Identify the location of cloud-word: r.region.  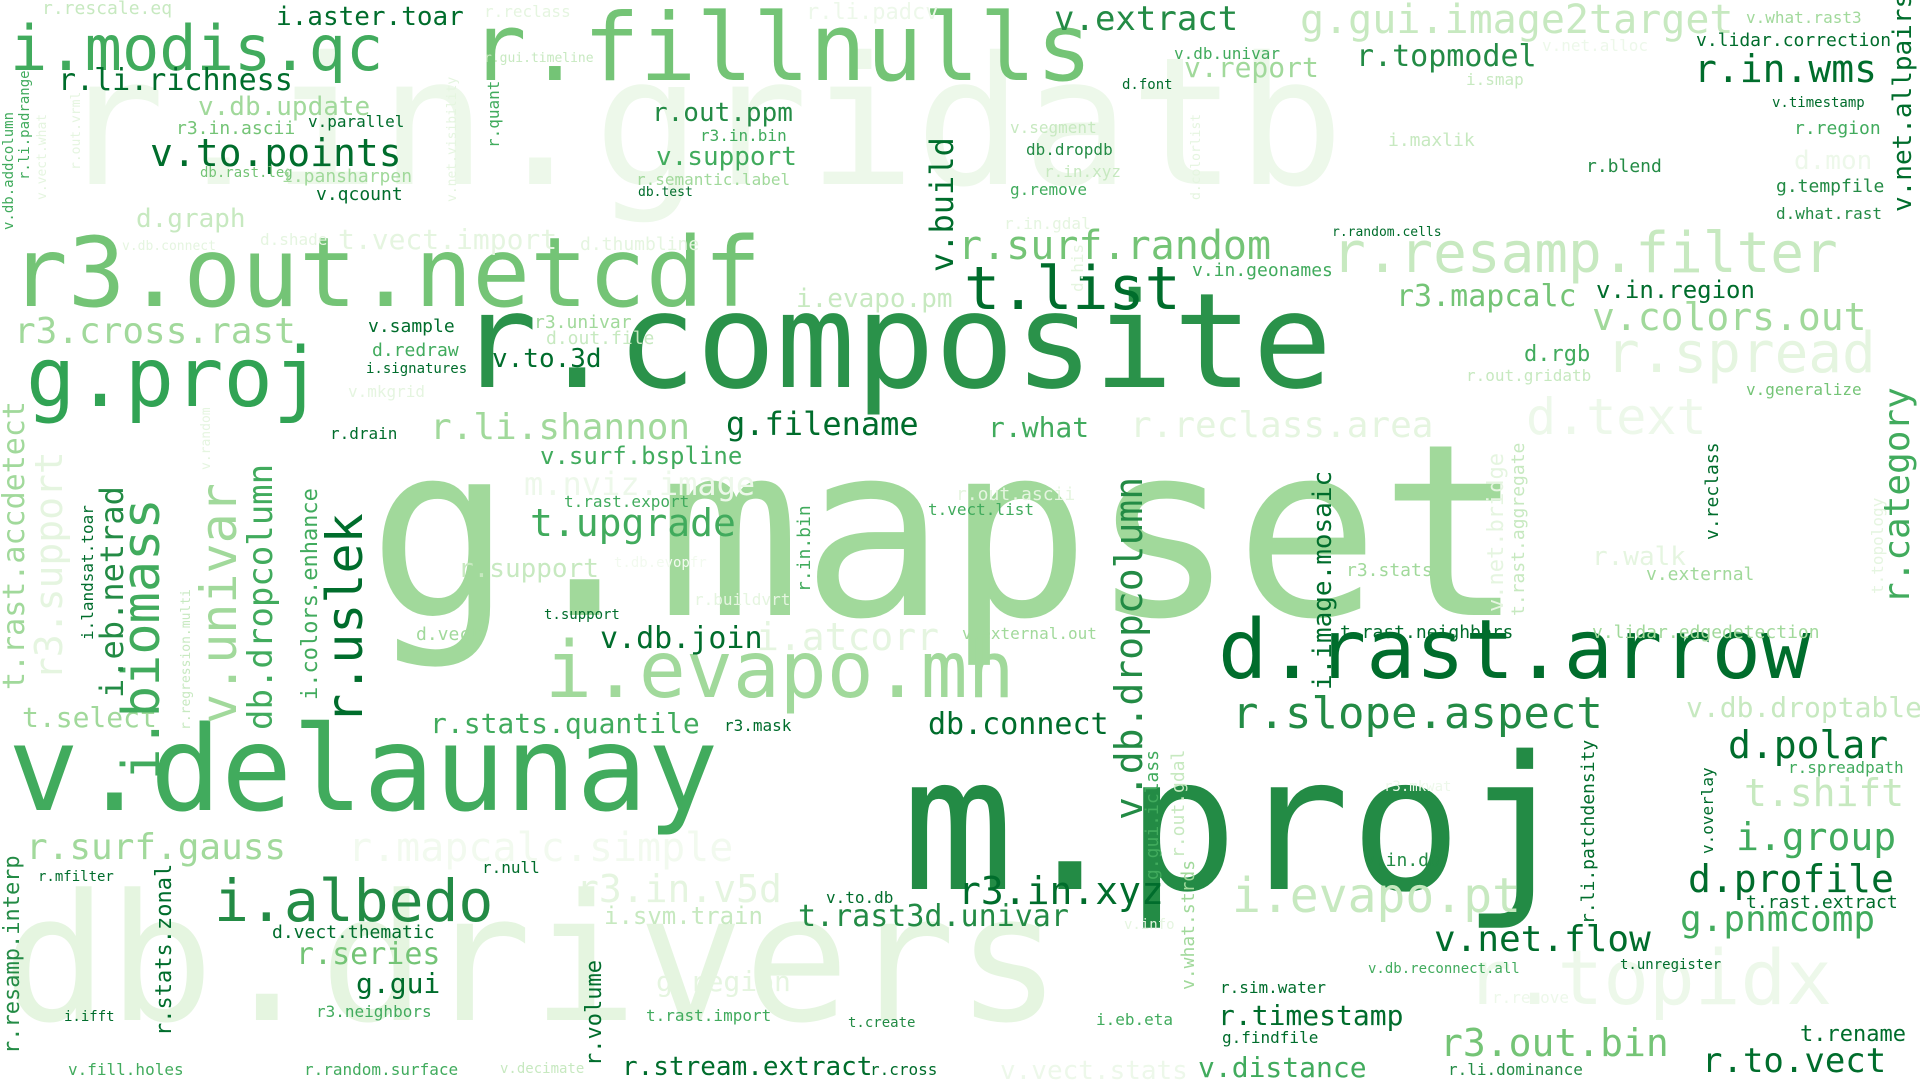
(1837, 128).